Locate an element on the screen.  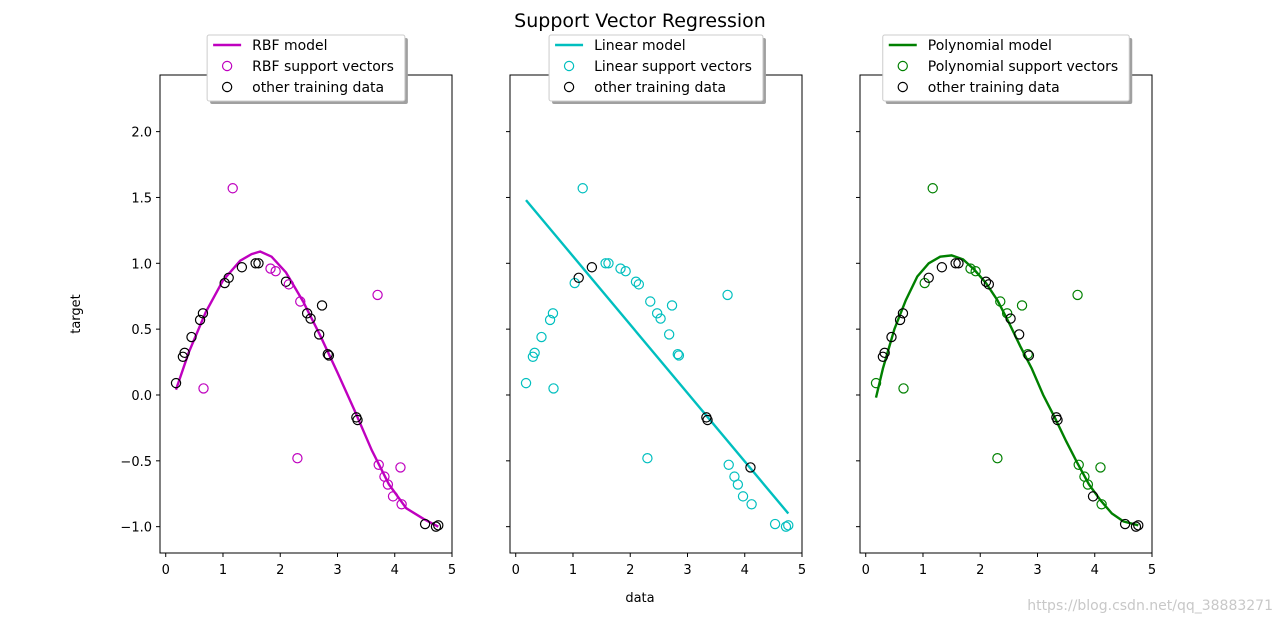
x-tick-label: 1 is located at coordinates (573, 570).